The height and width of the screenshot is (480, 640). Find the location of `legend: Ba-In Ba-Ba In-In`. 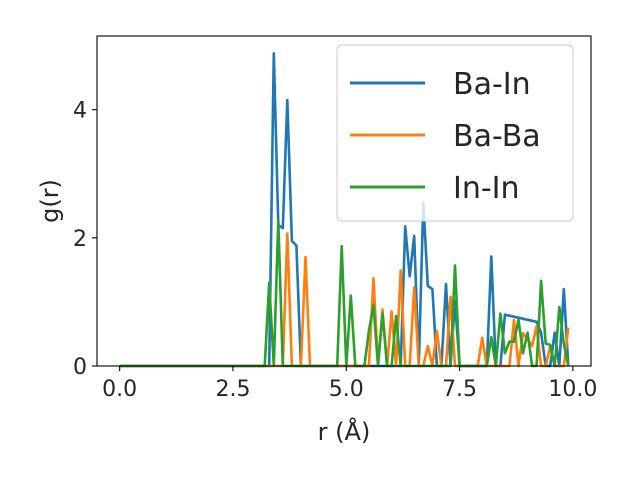

legend: Ba-In Ba-Ba In-In is located at coordinates (455, 133).